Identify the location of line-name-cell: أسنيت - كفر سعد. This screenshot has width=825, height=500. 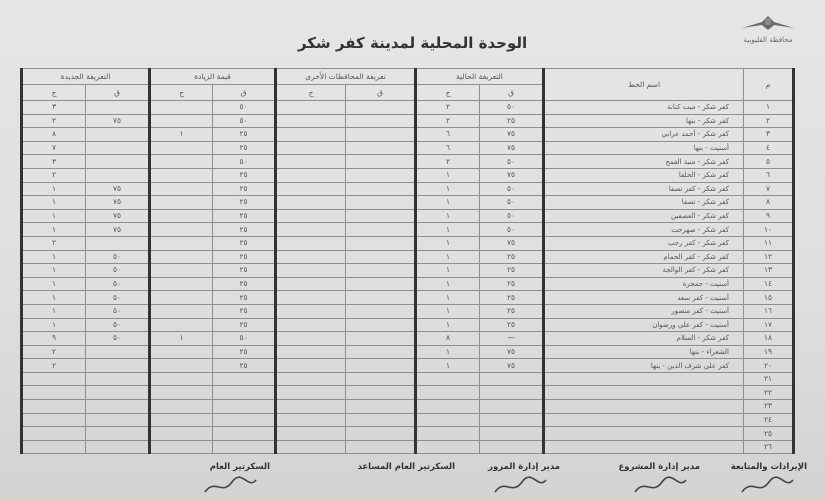
(643, 297).